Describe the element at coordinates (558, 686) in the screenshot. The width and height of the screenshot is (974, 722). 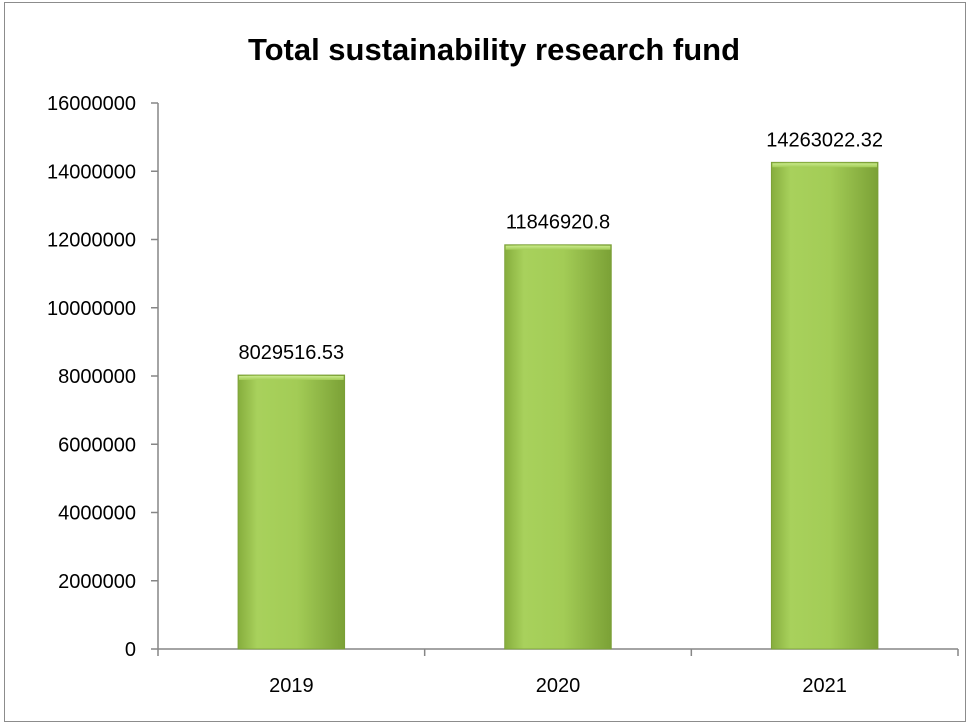
I see `x-tick-label: 2020` at that location.